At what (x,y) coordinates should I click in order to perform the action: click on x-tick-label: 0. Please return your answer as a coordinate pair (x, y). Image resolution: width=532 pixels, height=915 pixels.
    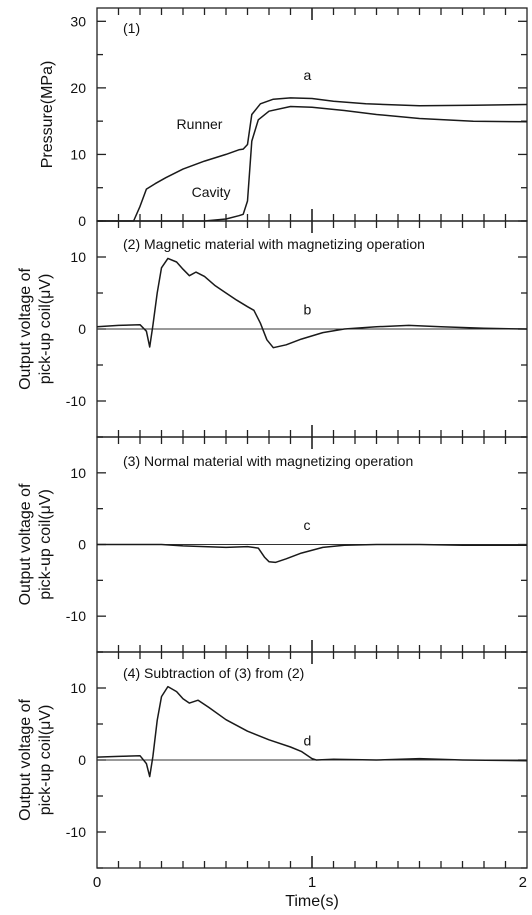
    Looking at the image, I should click on (97, 882).